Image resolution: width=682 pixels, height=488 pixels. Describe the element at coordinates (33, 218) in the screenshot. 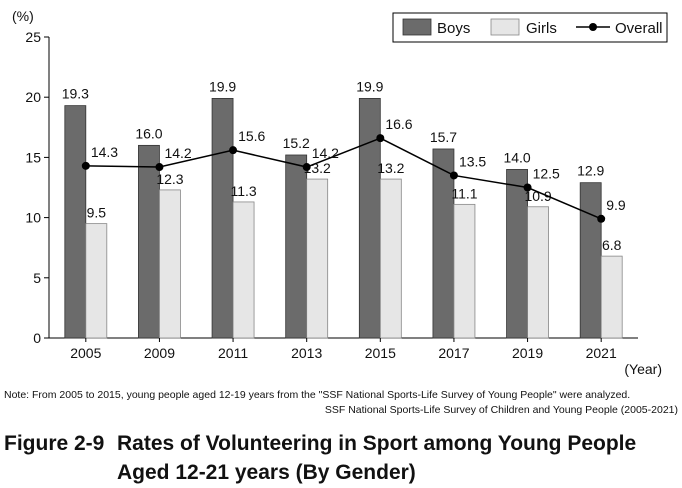

I see `y-tick-label: 10` at that location.